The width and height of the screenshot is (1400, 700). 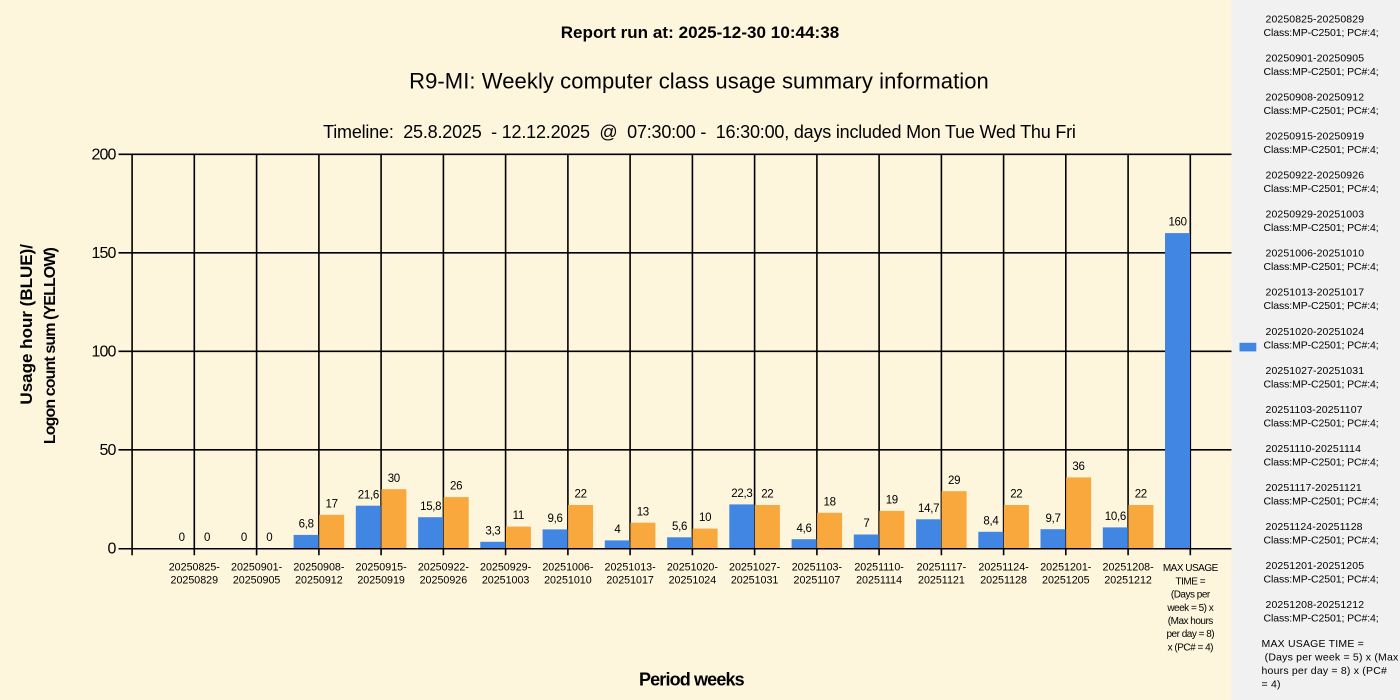 What do you see at coordinates (257, 581) in the screenshot?
I see `svg-text: 20250905` at bounding box center [257, 581].